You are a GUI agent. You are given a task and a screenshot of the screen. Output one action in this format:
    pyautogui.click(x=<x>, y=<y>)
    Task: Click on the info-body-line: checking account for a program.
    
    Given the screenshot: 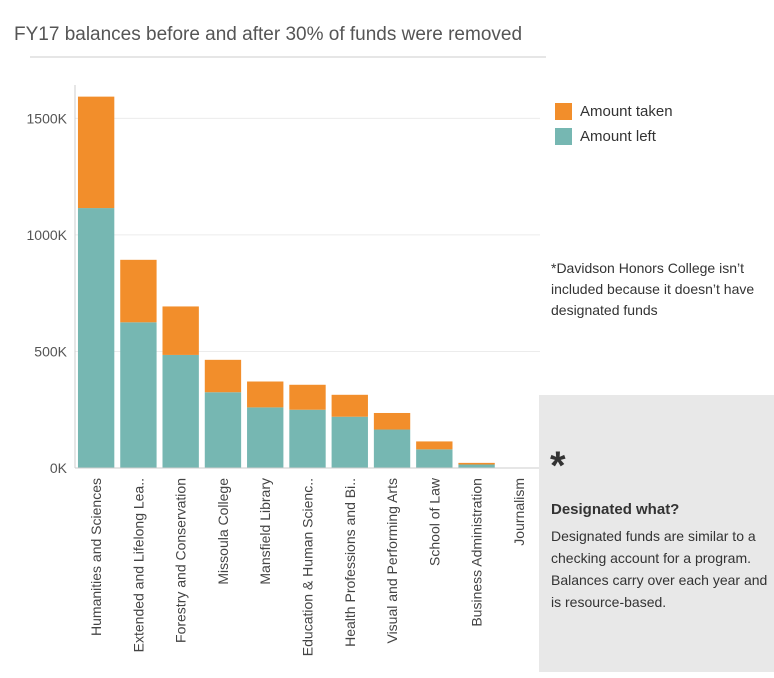 What is the action you would take?
    pyautogui.click(x=651, y=558)
    